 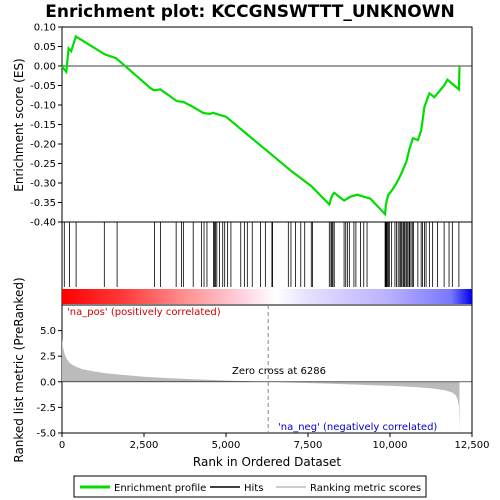 I want to click on es-ytick-label: -0.05, so click(x=43, y=86).